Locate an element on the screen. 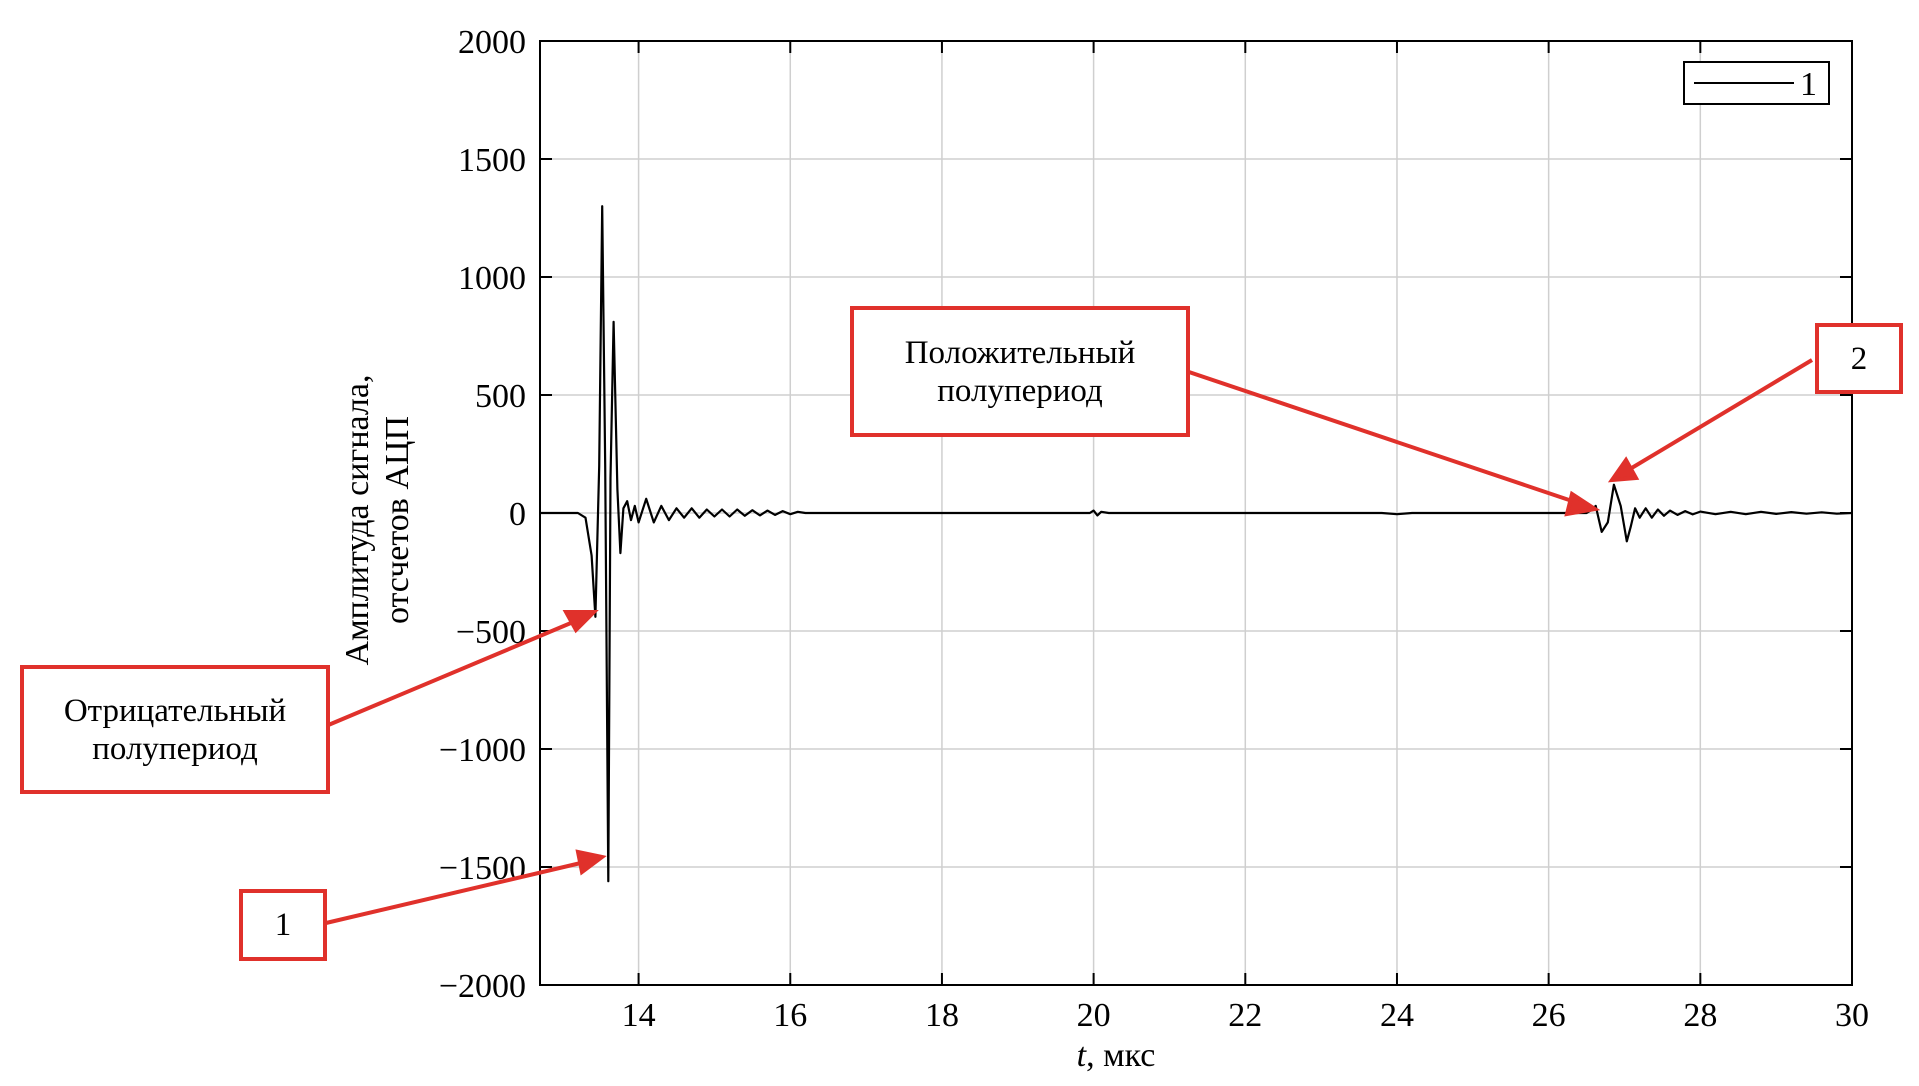 This screenshot has height=1086, width=1919. x-tick-label: 30 is located at coordinates (1852, 1015).